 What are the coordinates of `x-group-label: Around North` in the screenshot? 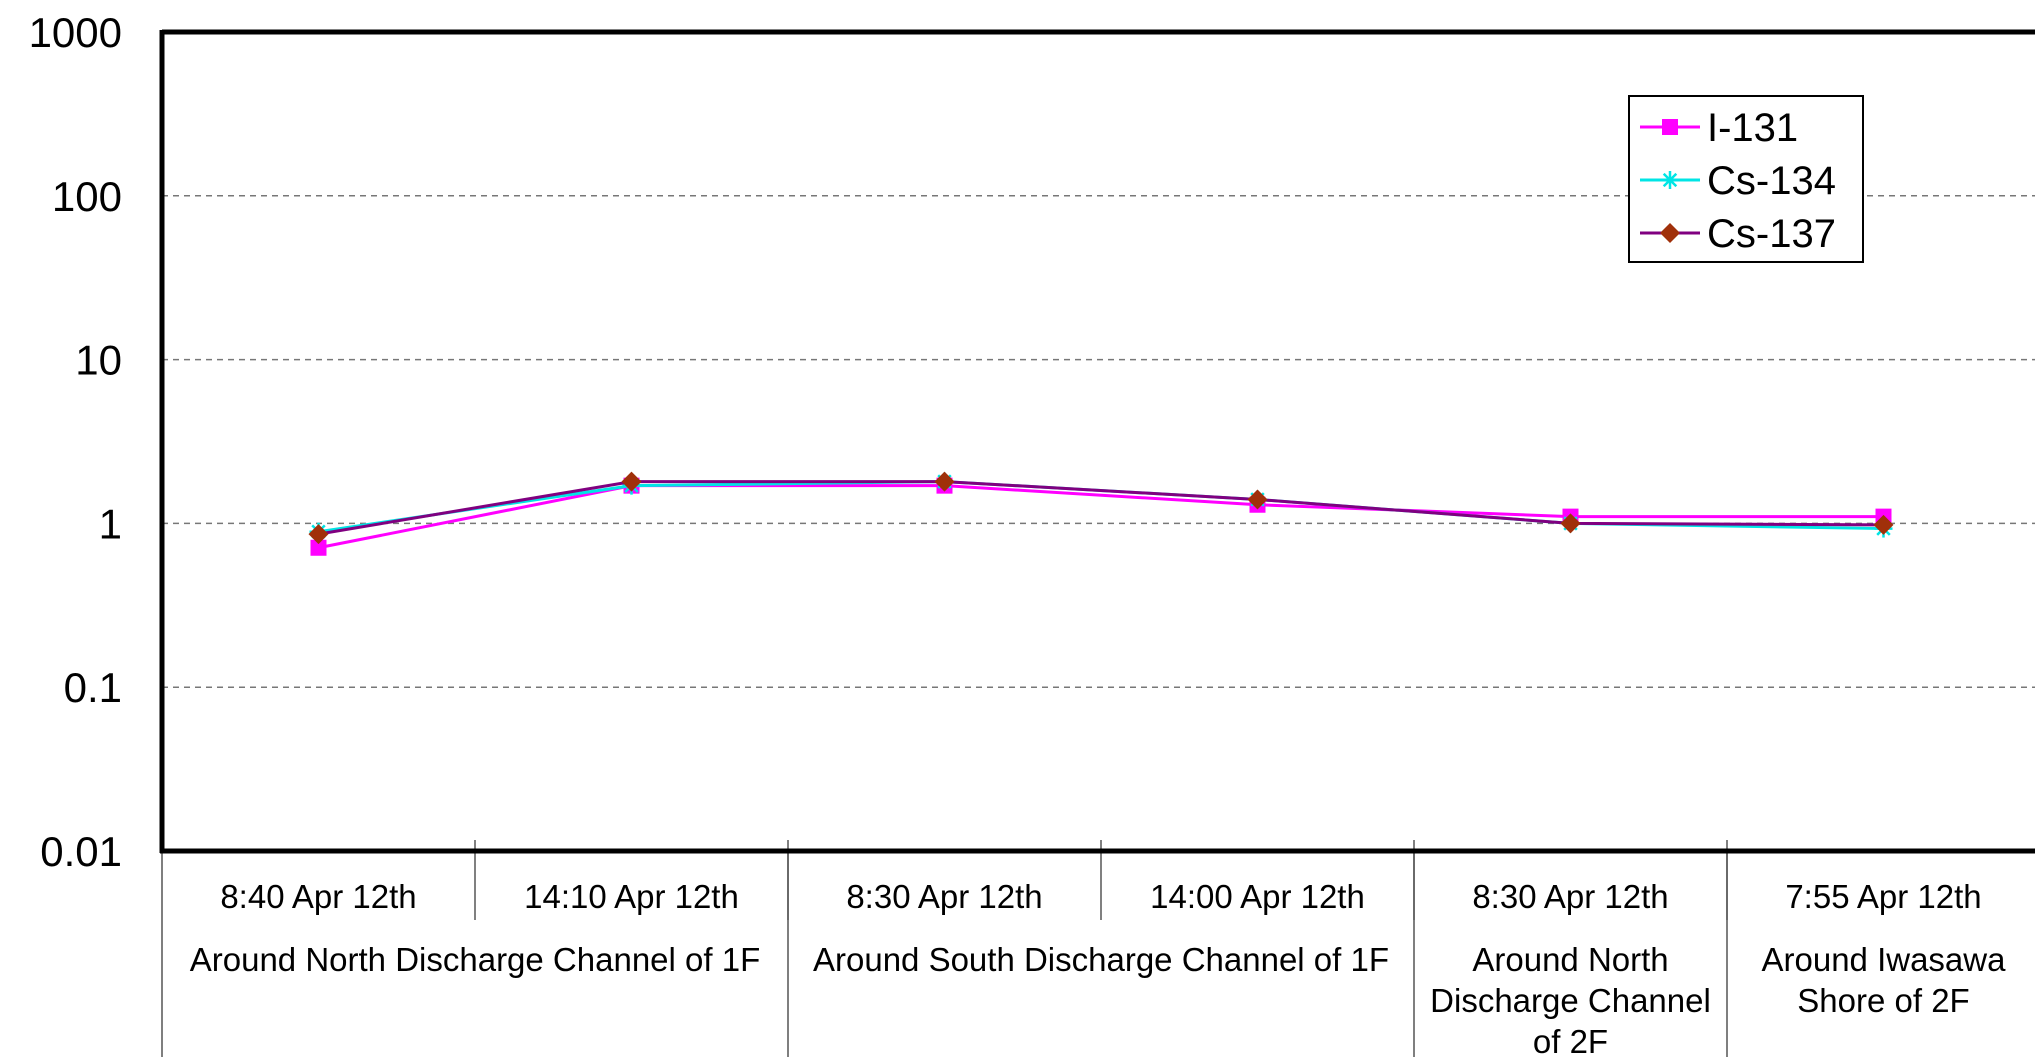 It's located at (1570, 959).